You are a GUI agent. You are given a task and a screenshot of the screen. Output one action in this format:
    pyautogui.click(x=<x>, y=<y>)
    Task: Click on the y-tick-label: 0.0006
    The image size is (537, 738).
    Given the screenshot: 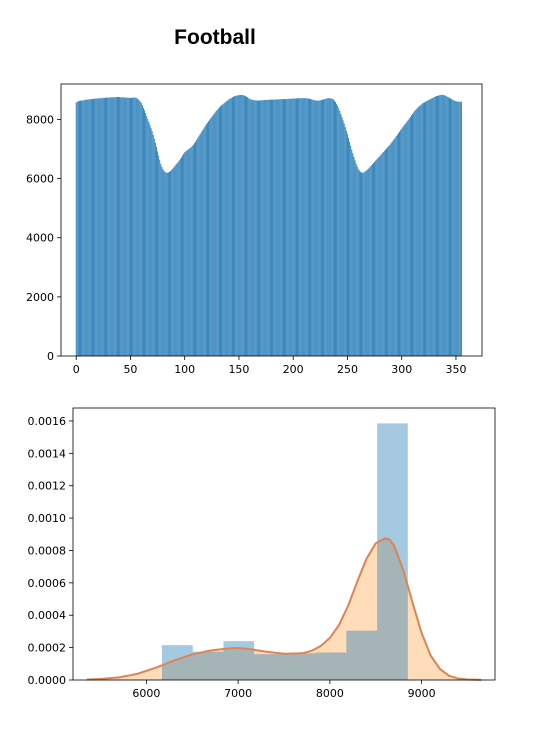 What is the action you would take?
    pyautogui.click(x=47, y=583)
    